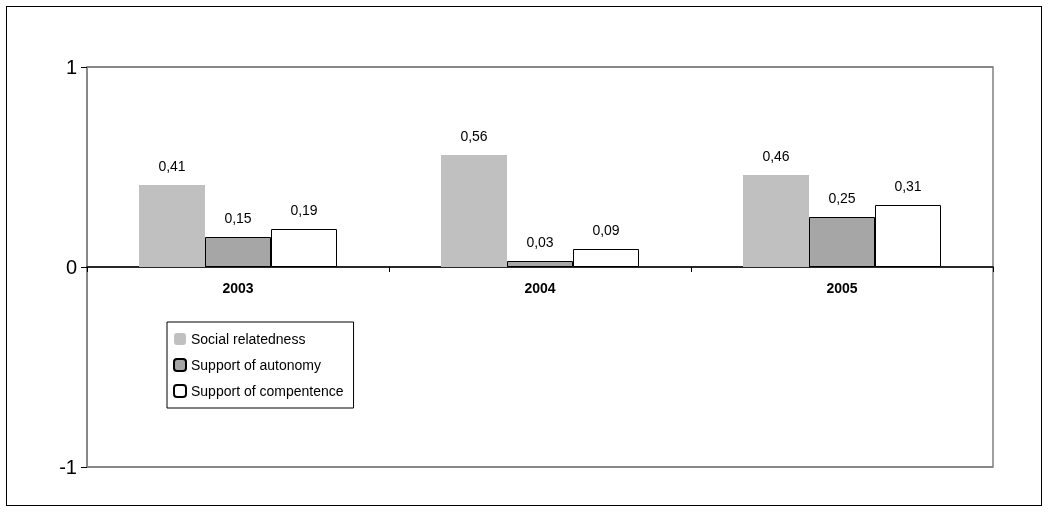 The width and height of the screenshot is (1056, 522). I want to click on data-label: 0,31, so click(908, 186).